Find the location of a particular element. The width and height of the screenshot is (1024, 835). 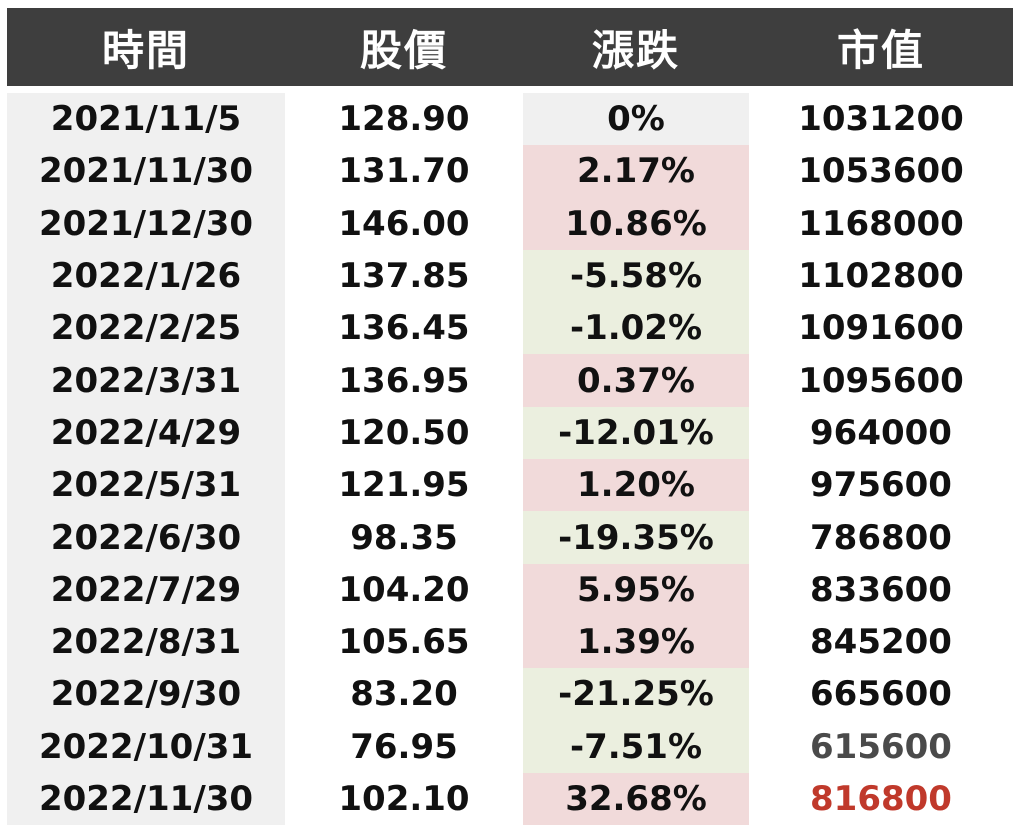

market-value-cell: 1102800 is located at coordinates (881, 276).